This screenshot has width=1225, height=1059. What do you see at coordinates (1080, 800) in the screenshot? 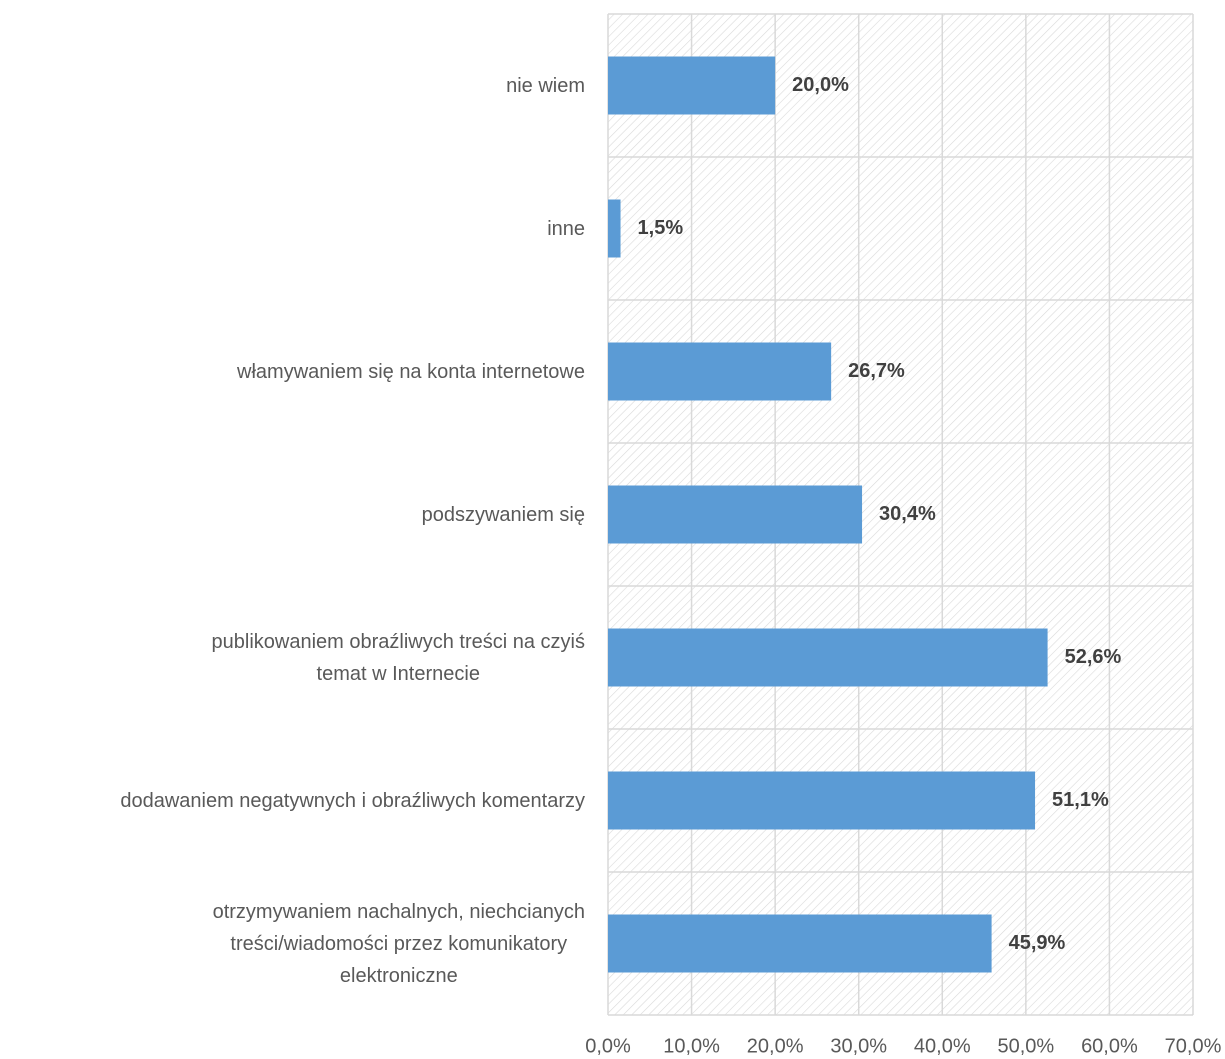
I see `value-label: 51,1%` at bounding box center [1080, 800].